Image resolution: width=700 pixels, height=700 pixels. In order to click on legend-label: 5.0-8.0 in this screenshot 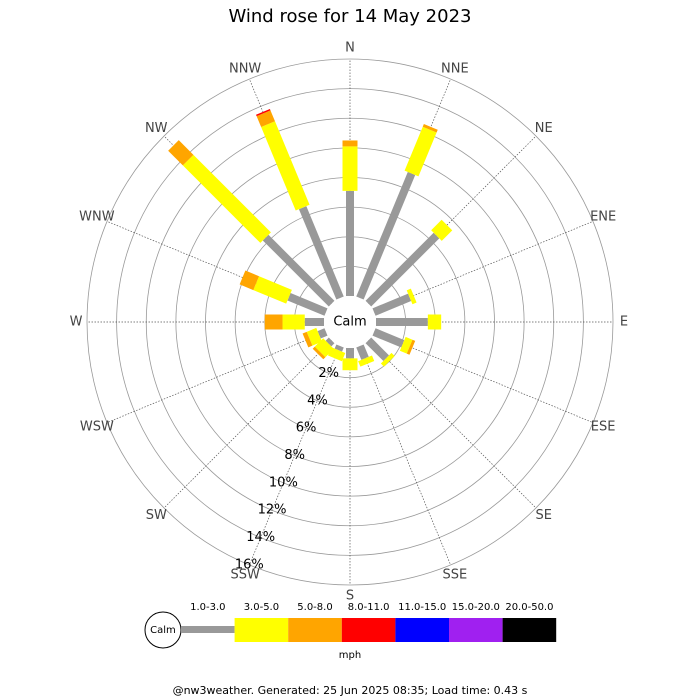, I will do `click(314, 607)`.